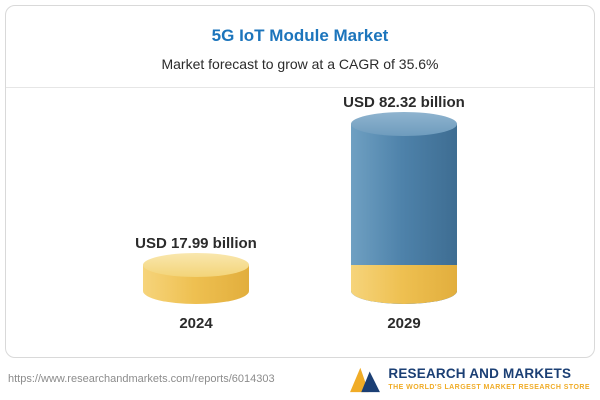 The image size is (600, 400). What do you see at coordinates (196, 243) in the screenshot?
I see `value-label-2024: USD 17.99 billion` at bounding box center [196, 243].